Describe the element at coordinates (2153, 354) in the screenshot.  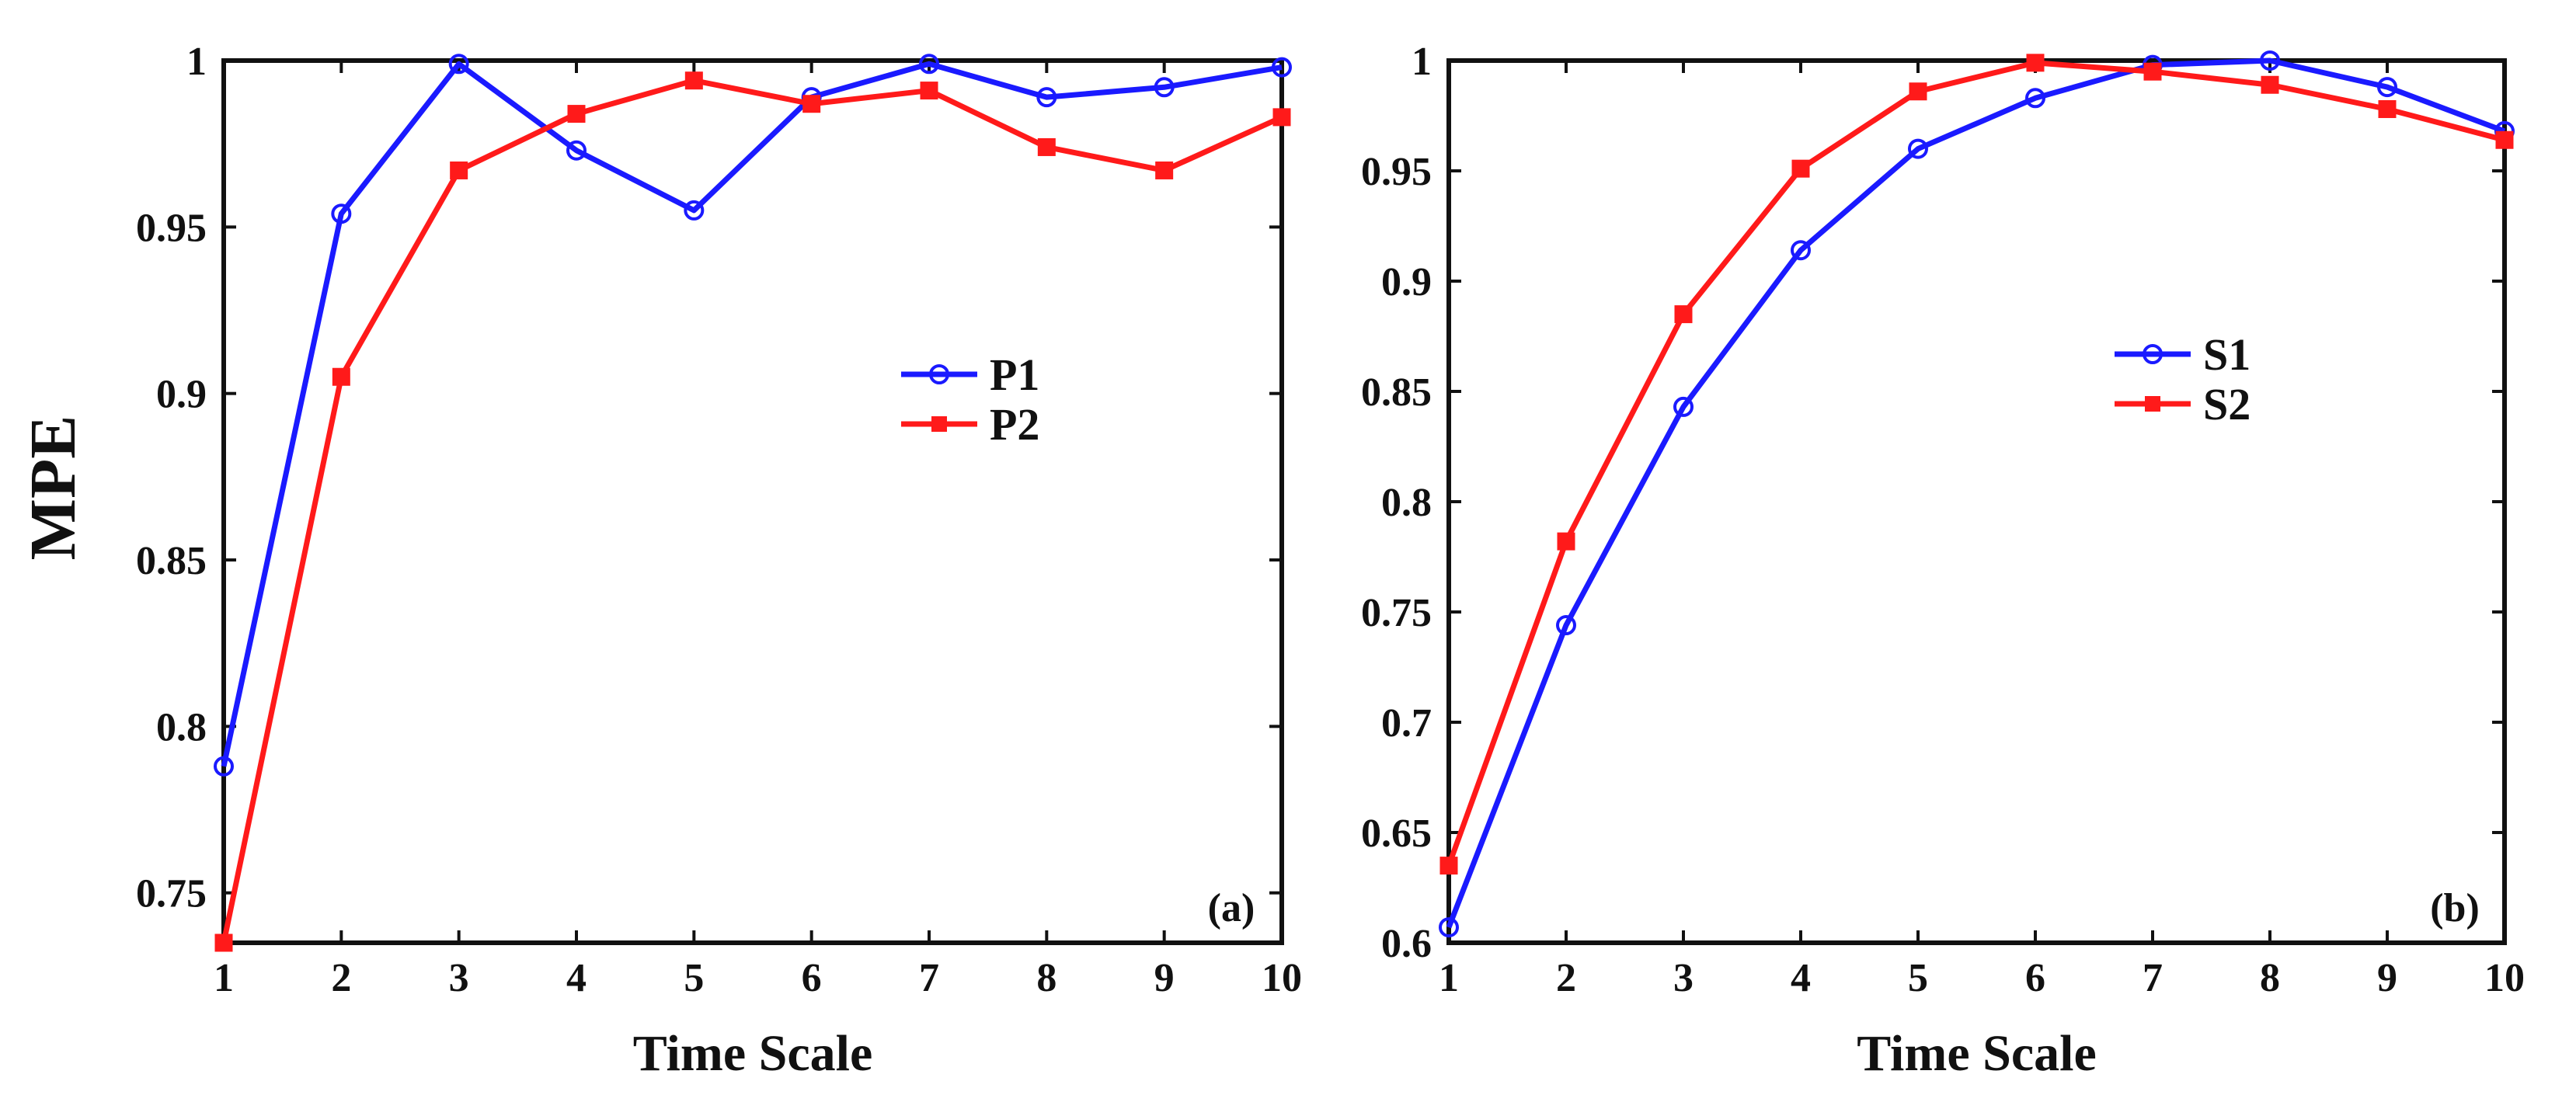
I see `legend-marker-s1` at that location.